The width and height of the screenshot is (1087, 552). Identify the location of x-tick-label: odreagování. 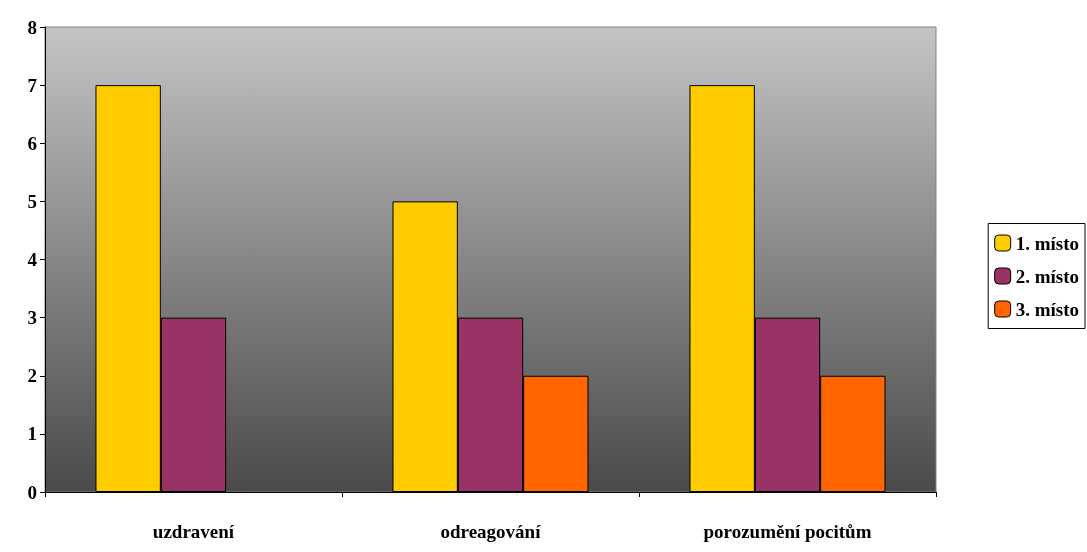
(491, 531).